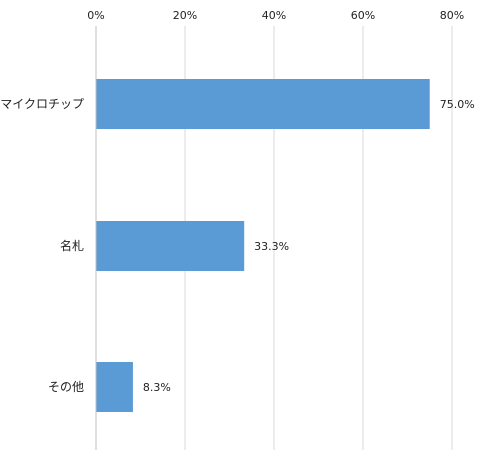 The height and width of the screenshot is (473, 479). Describe the element at coordinates (185, 15) in the screenshot. I see `x-tick-label: 20%` at that location.